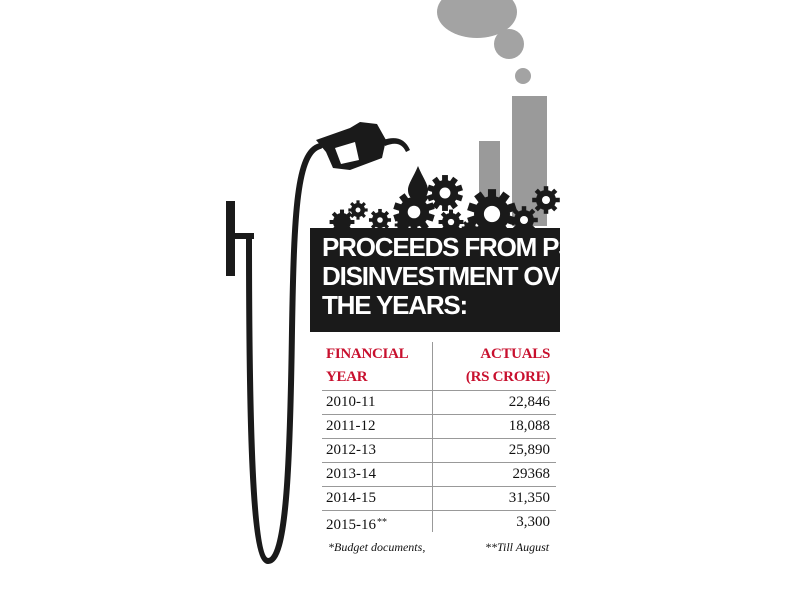 The image size is (800, 616). Describe the element at coordinates (351, 498) in the screenshot. I see `row-year: 2014-15` at that location.